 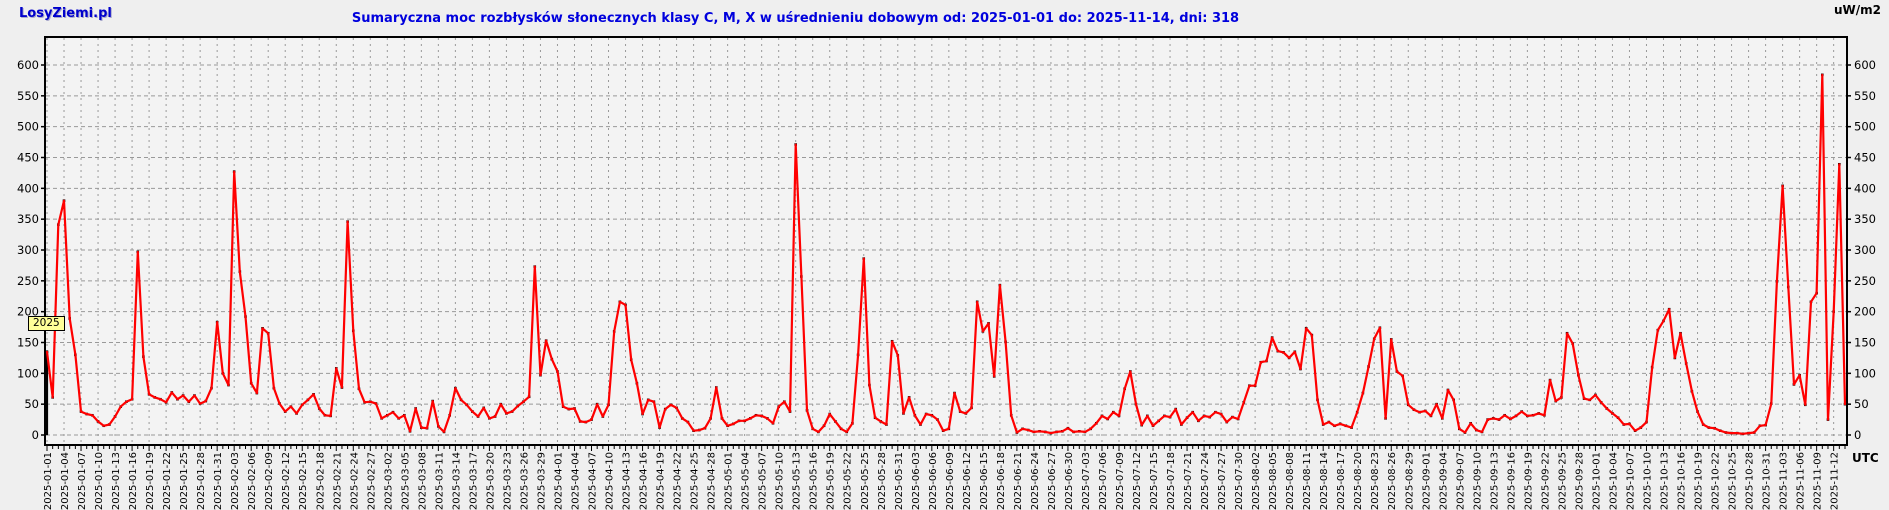 What do you see at coordinates (678, 481) in the screenshot?
I see `svg-text: 2025-04-22` at bounding box center [678, 481].